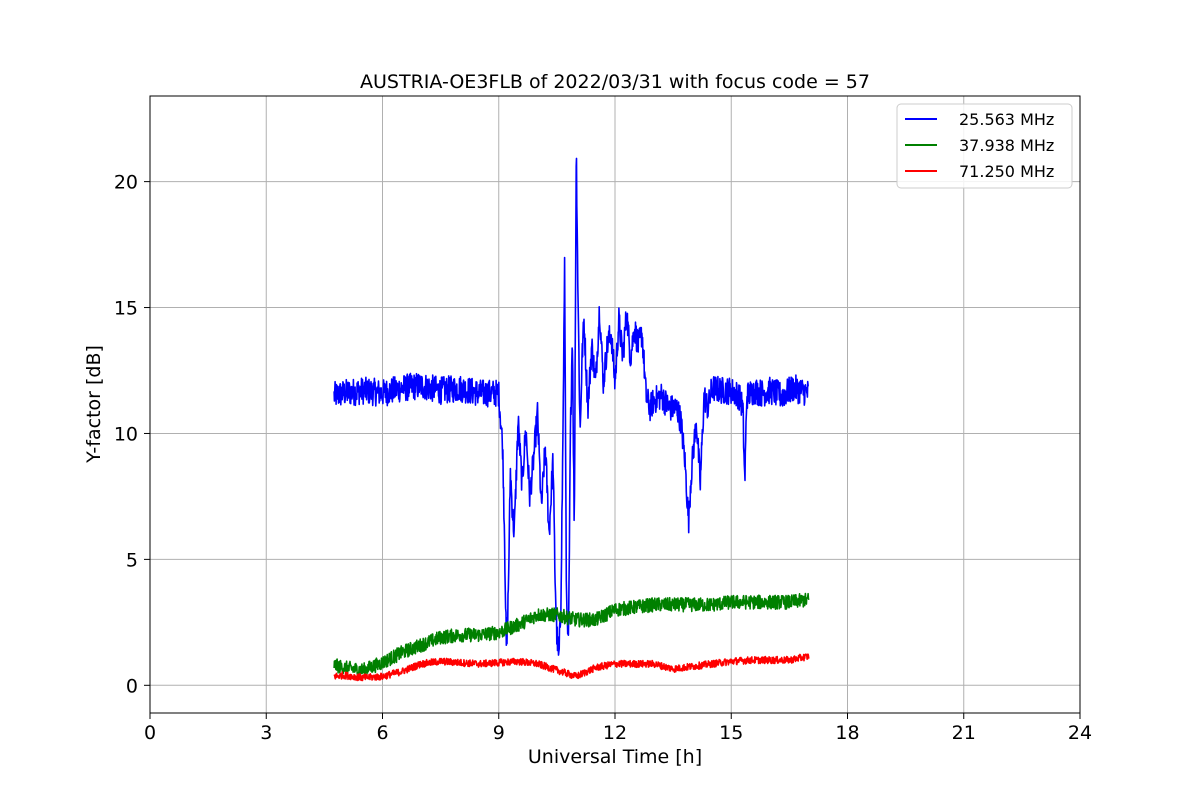 The image size is (1200, 800). I want to click on x-tick-label: 9, so click(499, 733).